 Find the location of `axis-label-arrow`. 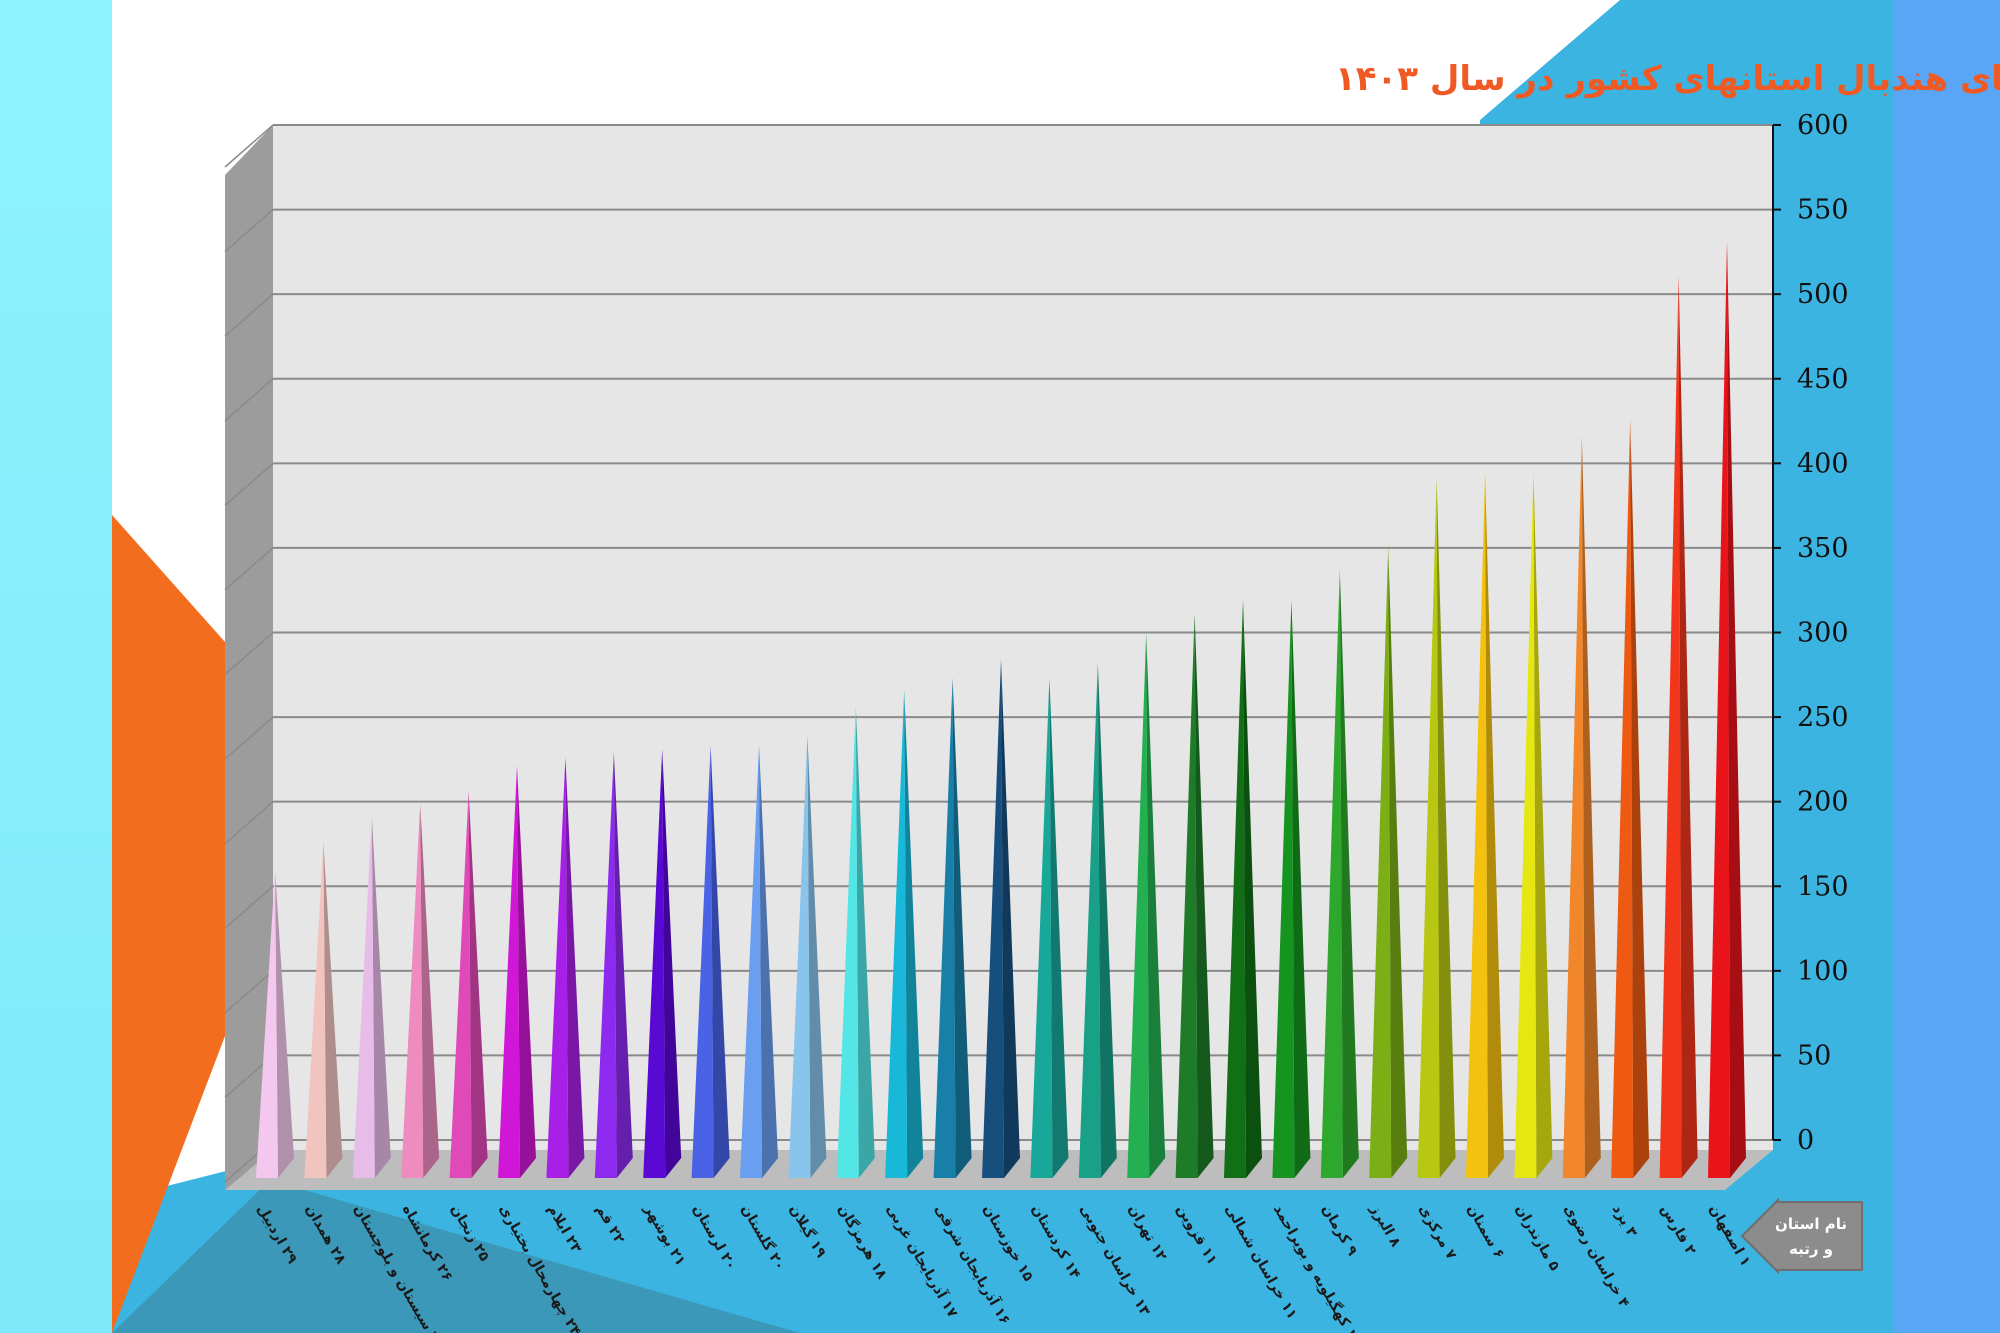

axis-label-arrow is located at coordinates (1801, 1236).